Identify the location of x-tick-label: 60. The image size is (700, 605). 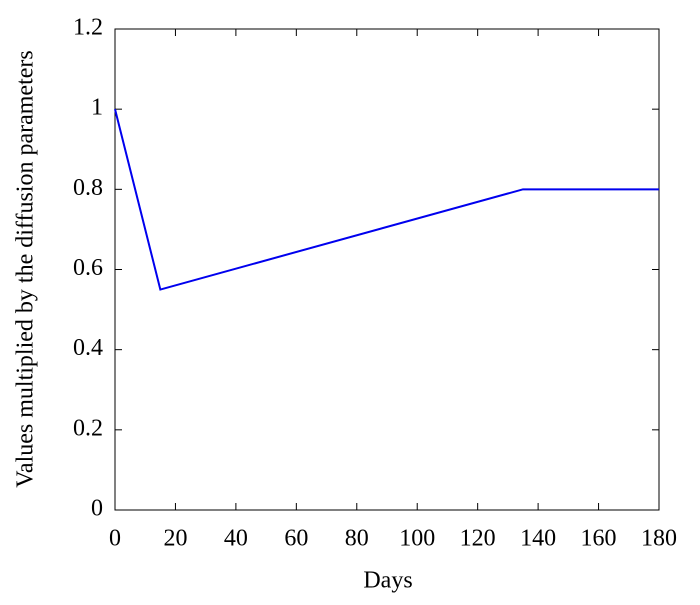
(296, 539).